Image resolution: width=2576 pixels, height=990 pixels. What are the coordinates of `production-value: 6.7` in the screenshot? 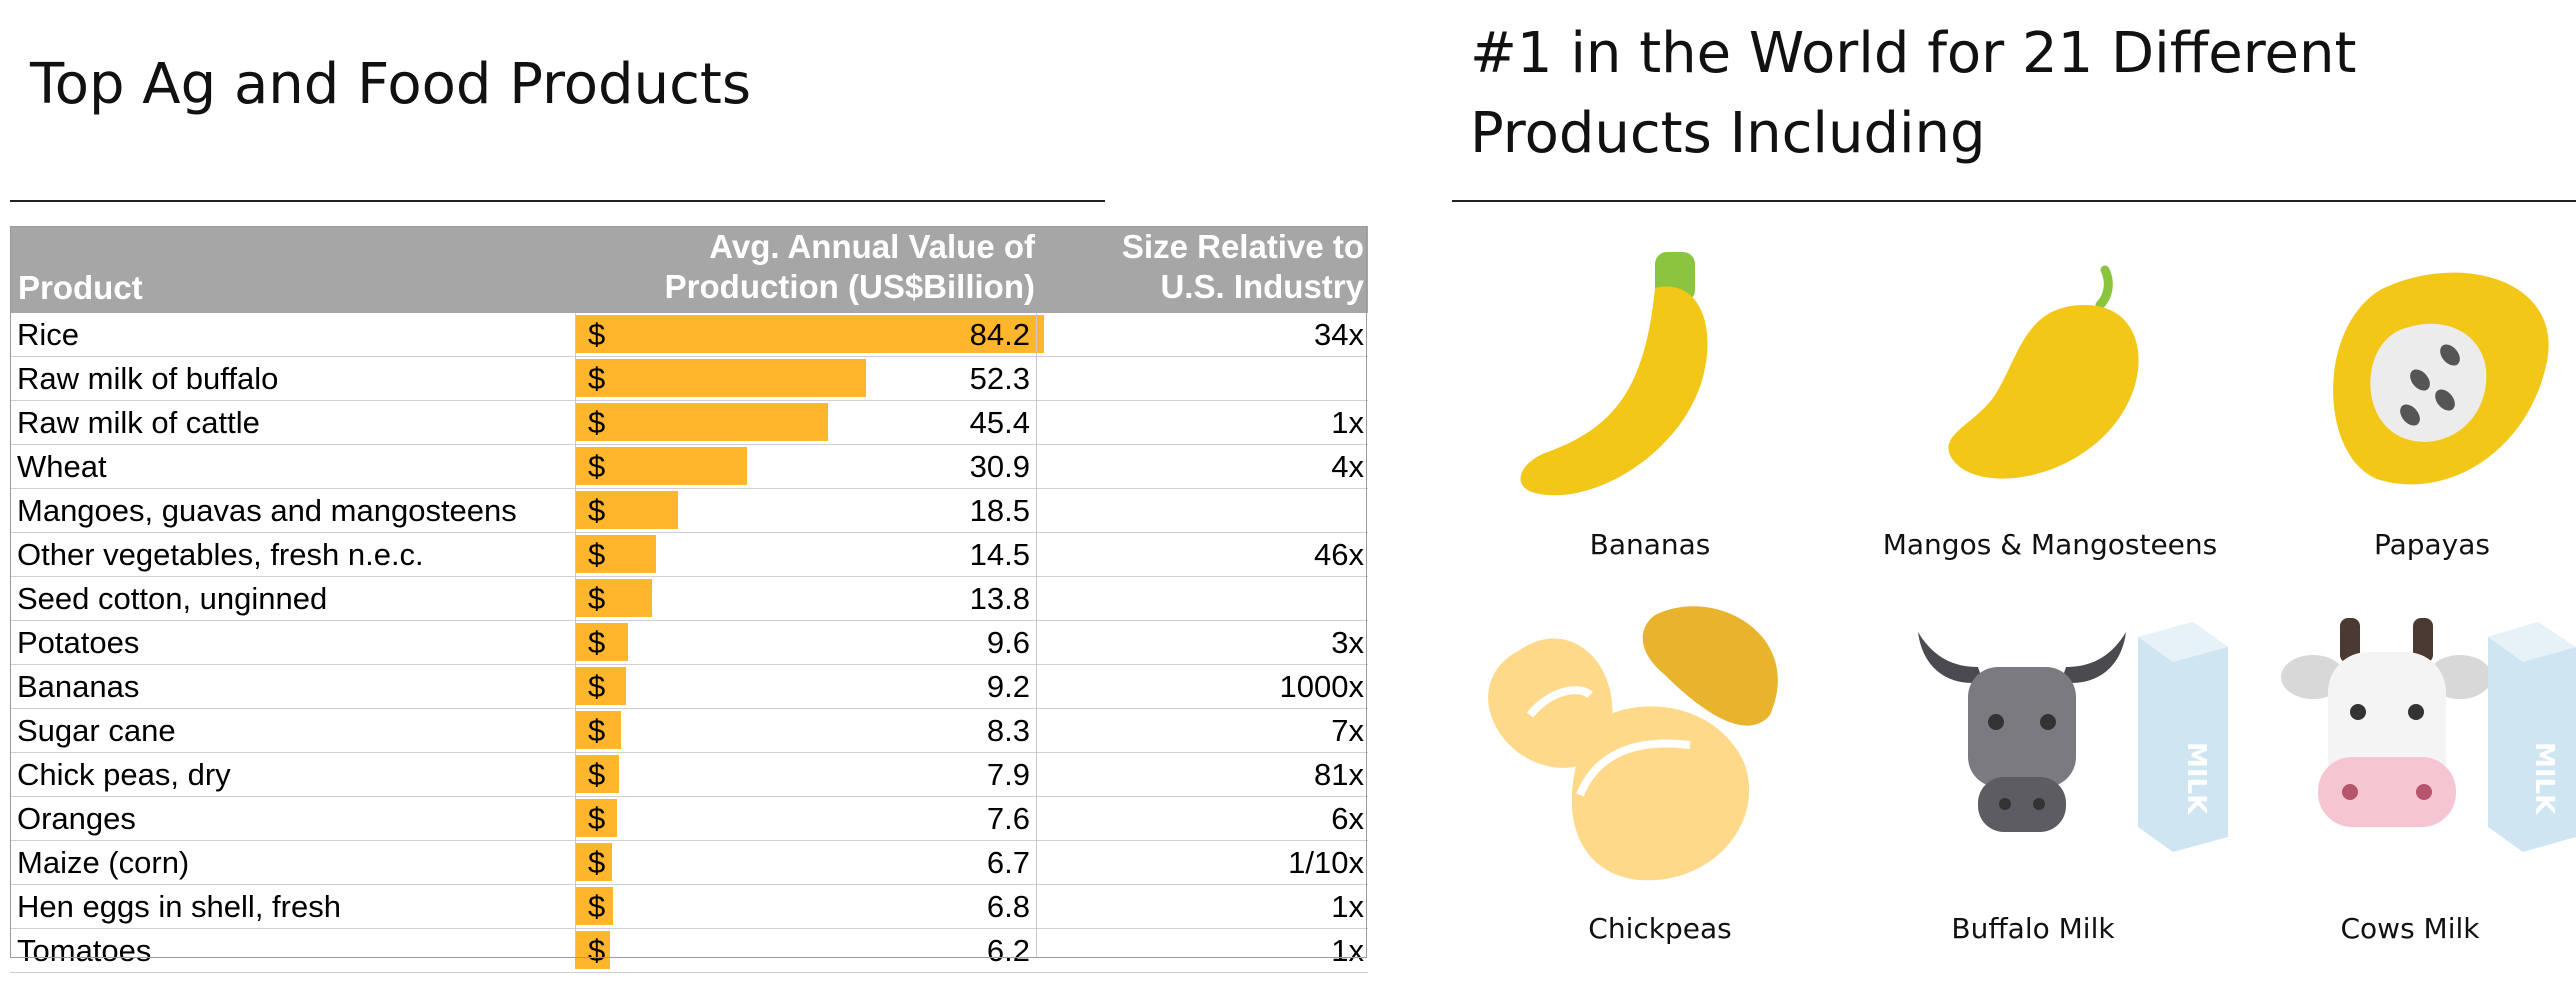 It's located at (1008, 862).